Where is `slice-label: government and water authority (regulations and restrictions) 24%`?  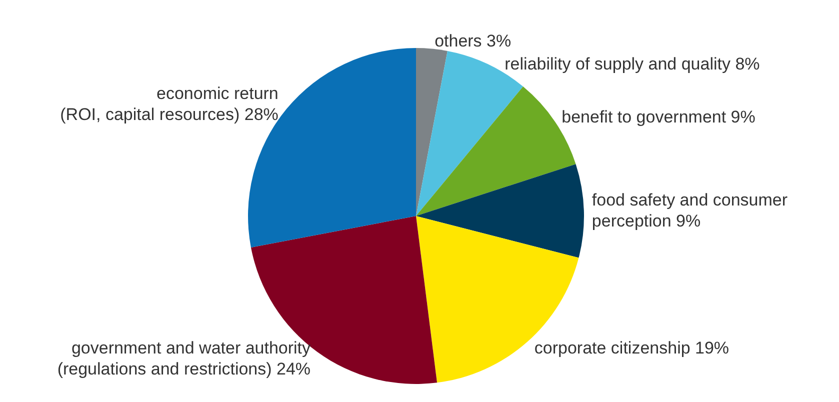 slice-label: government and water authority (regulations and restrictions) 24% is located at coordinates (184, 358).